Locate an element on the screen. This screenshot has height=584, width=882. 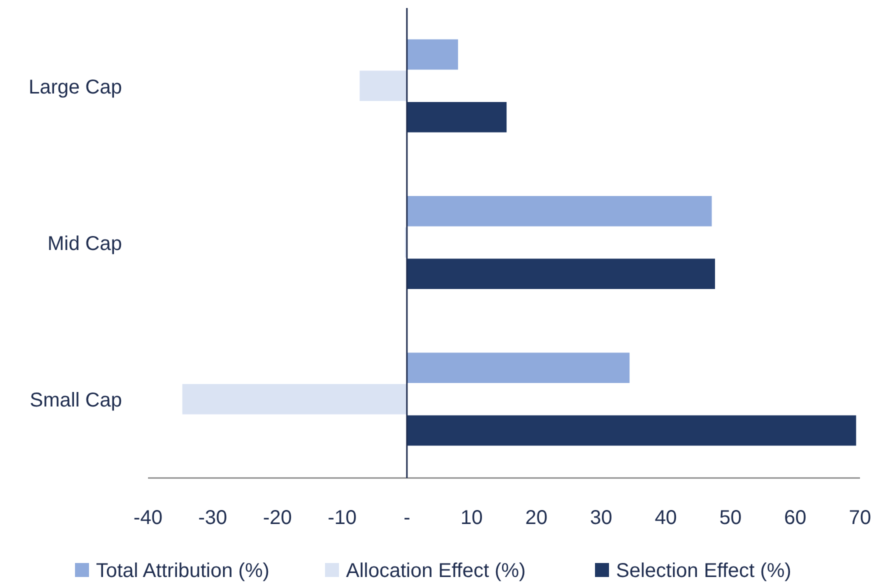
legend-label: Total Attribution (%) is located at coordinates (183, 571).